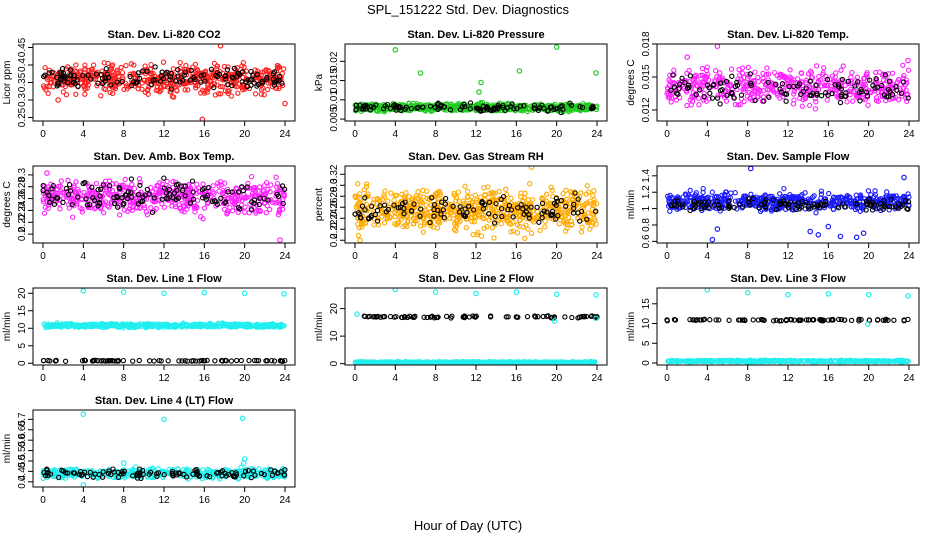 Image resolution: width=936 pixels, height=540 pixels. What do you see at coordinates (84, 134) in the screenshot?
I see `x-tick-label: 4` at bounding box center [84, 134].